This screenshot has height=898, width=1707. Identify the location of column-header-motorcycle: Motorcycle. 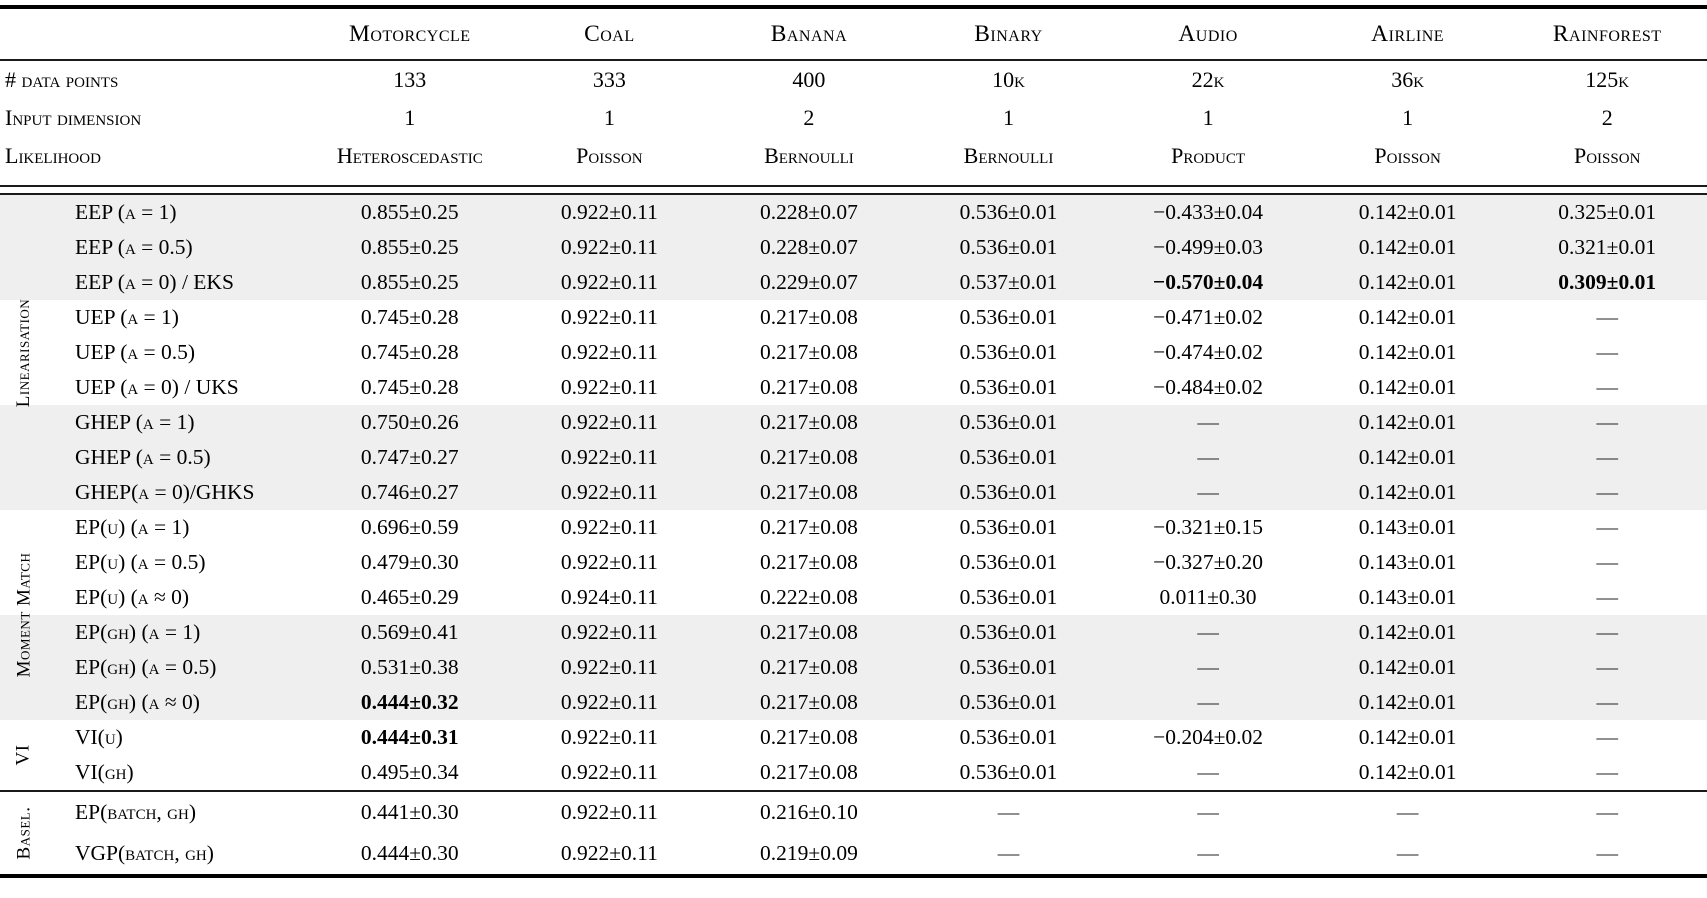
(409, 33).